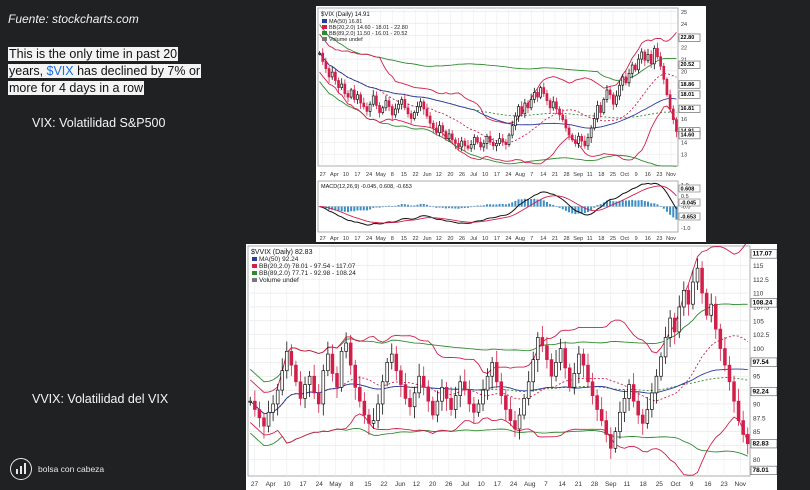 The height and width of the screenshot is (490, 810). I want to click on source-caption: Fuente: stockcharts.com, so click(73, 19).